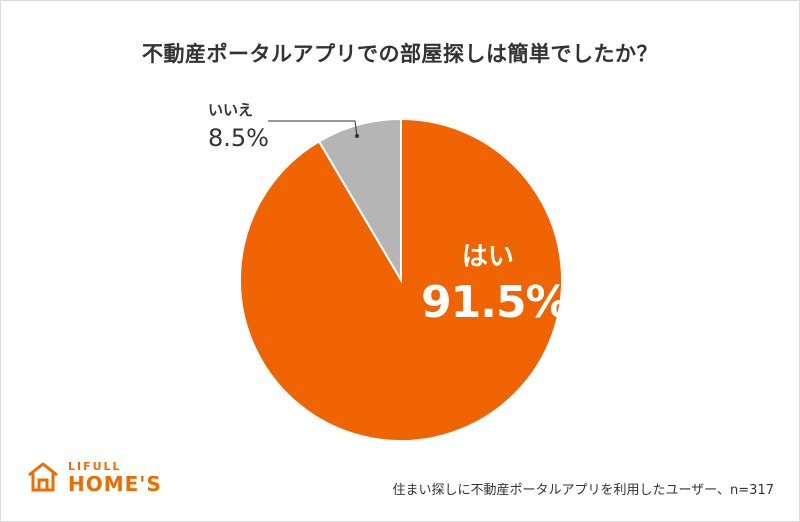 The image size is (800, 522). I want to click on slice-label-yes: はい 91.5%, so click(495, 282).